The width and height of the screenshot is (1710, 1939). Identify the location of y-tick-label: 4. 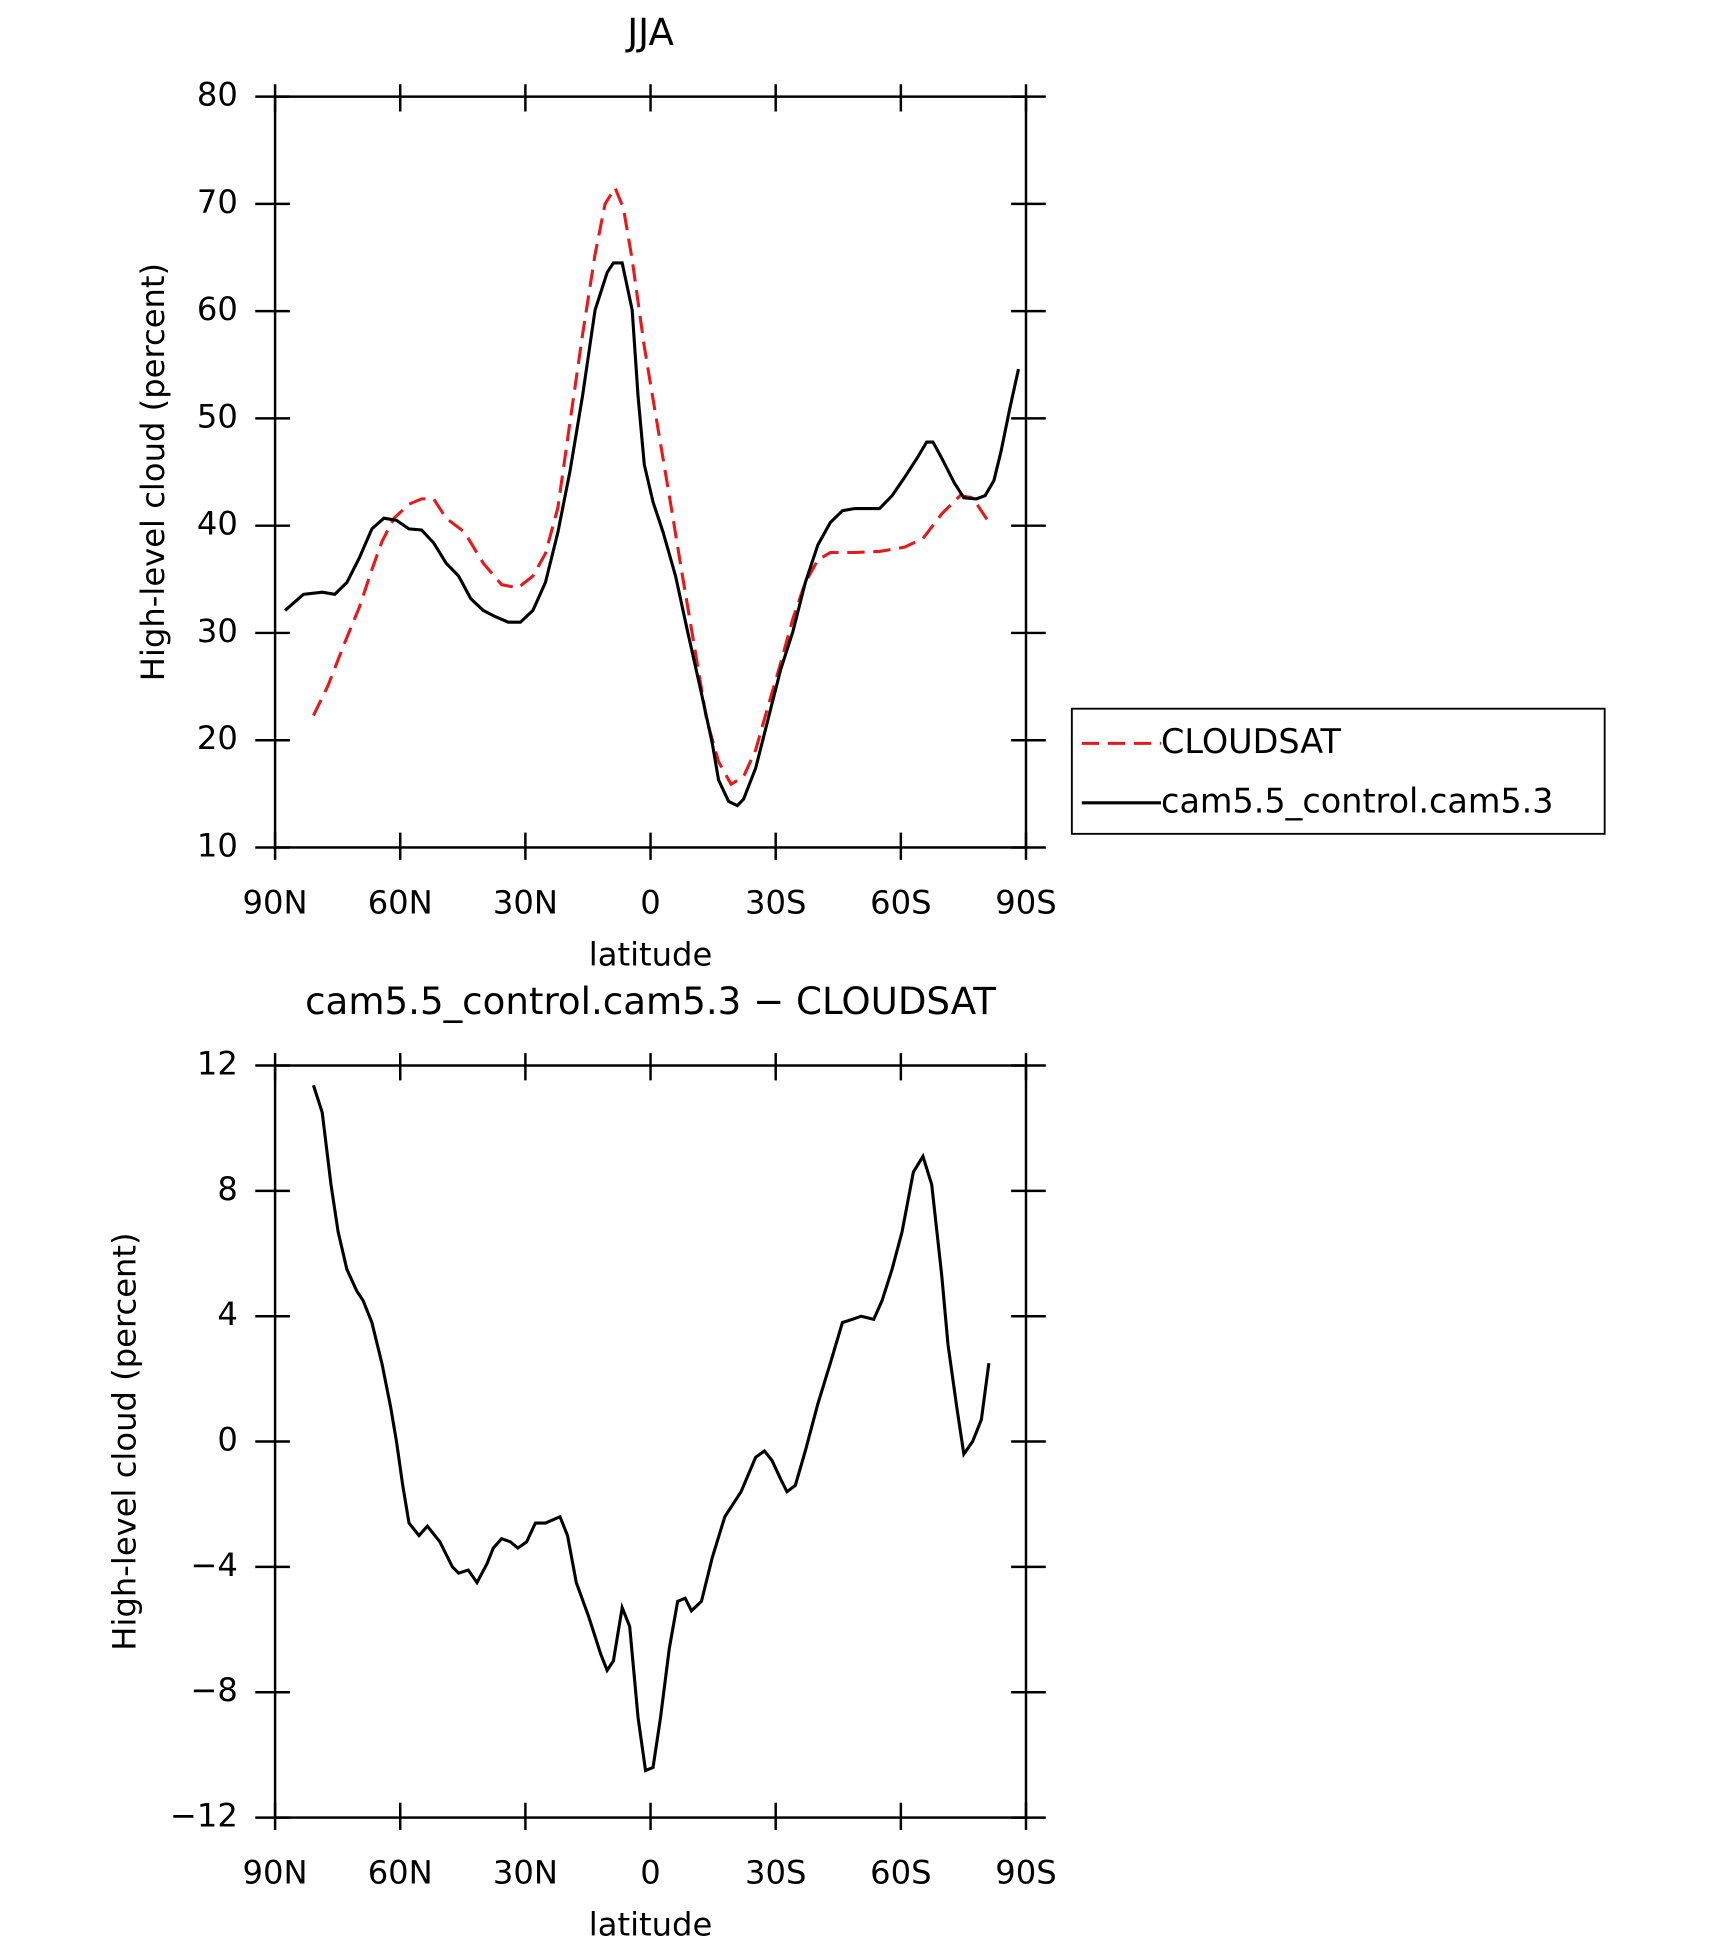
(227, 1314).